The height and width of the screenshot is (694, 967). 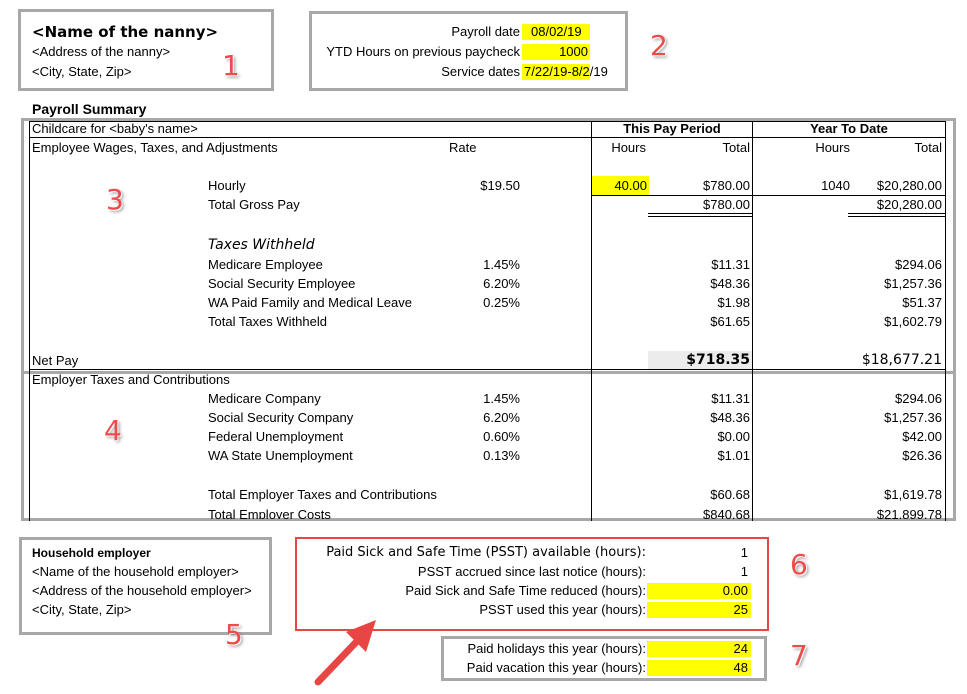 What do you see at coordinates (730, 283) in the screenshot?
I see `tax-total: $48.36` at bounding box center [730, 283].